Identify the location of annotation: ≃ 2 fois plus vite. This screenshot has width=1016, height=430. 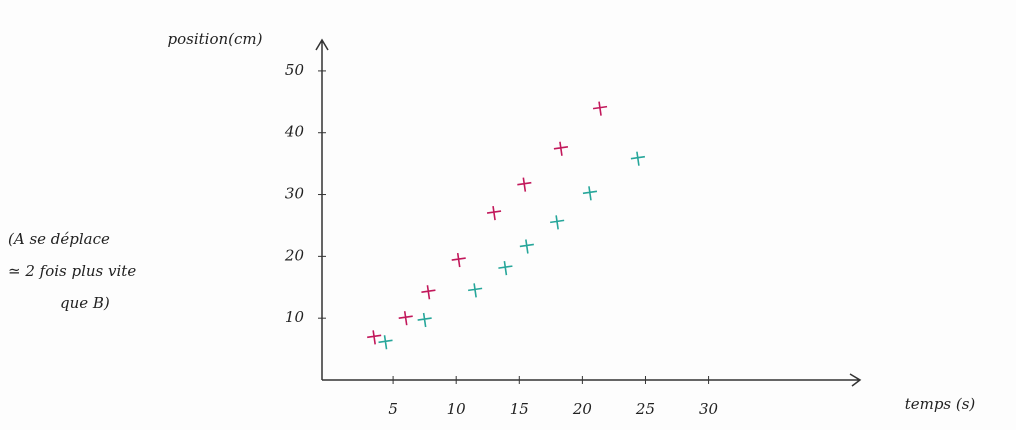
(72, 271).